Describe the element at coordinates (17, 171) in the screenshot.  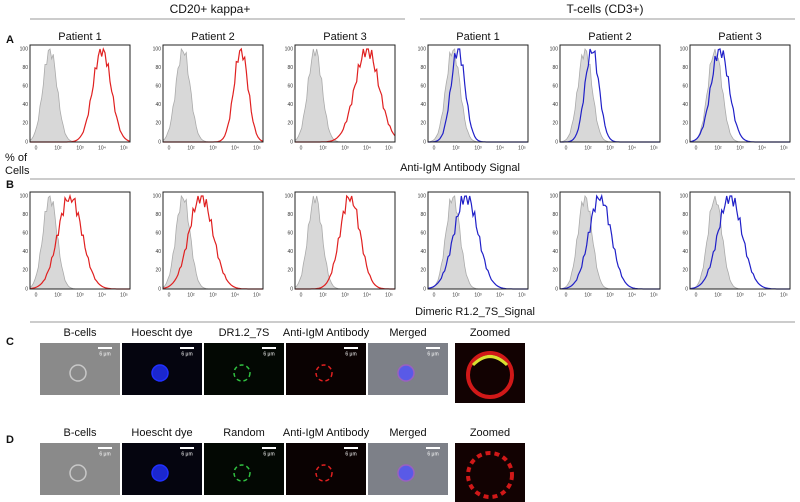
I see `y-axis-label: Cells` at that location.